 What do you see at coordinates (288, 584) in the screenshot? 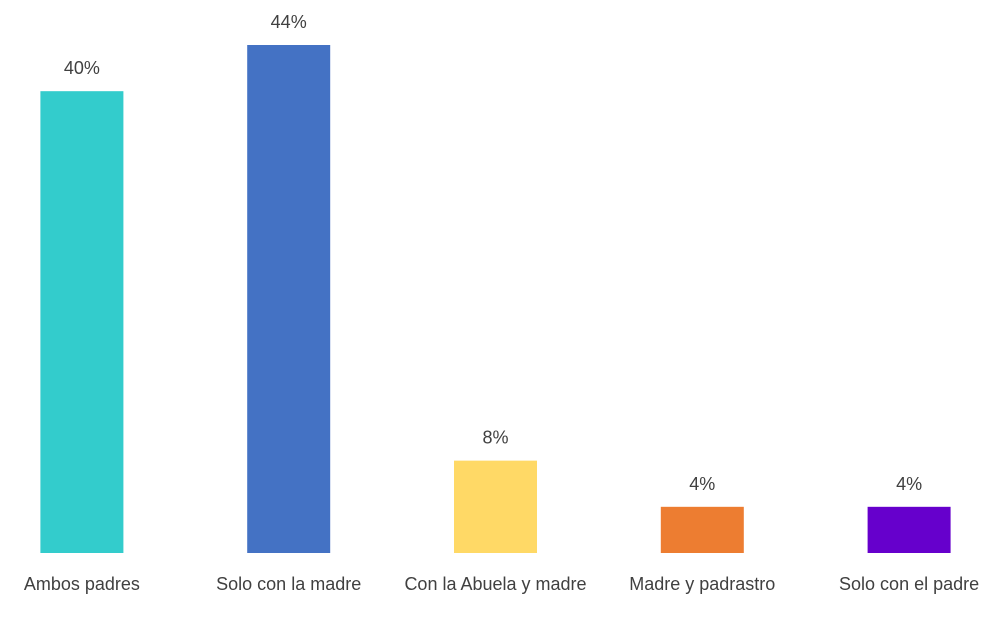
I see `x-tick-label: Solo con la madre` at bounding box center [288, 584].